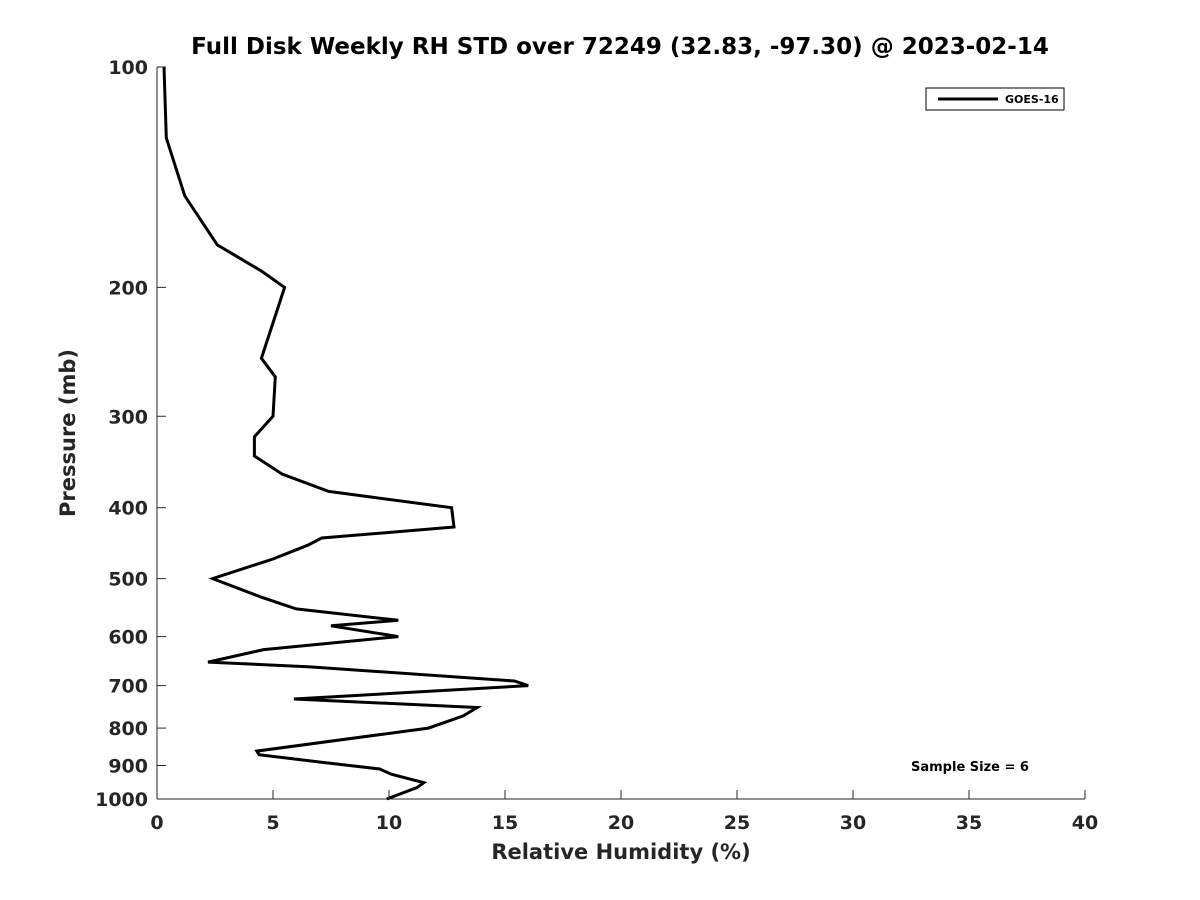  I want to click on y-tick-label: 600, so click(128, 638).